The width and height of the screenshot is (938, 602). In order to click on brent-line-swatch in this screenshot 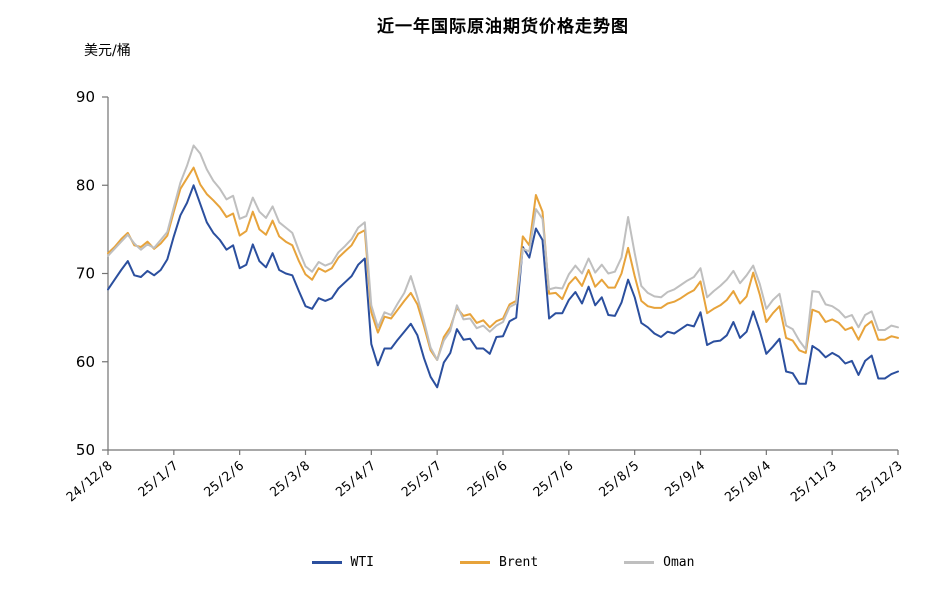, I will do `click(475, 562)`.